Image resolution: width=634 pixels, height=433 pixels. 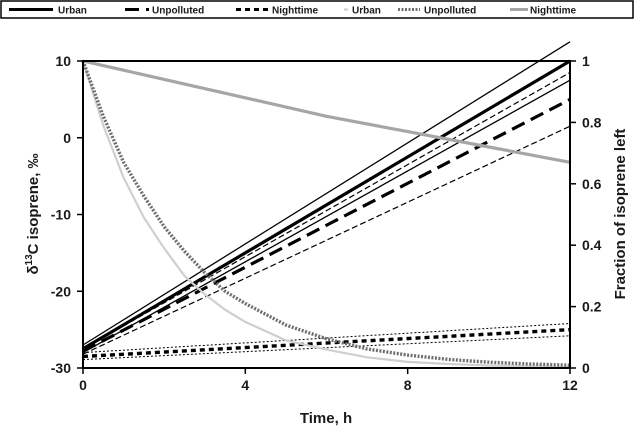 I want to click on legend-label-4: Urban, so click(x=366, y=11).